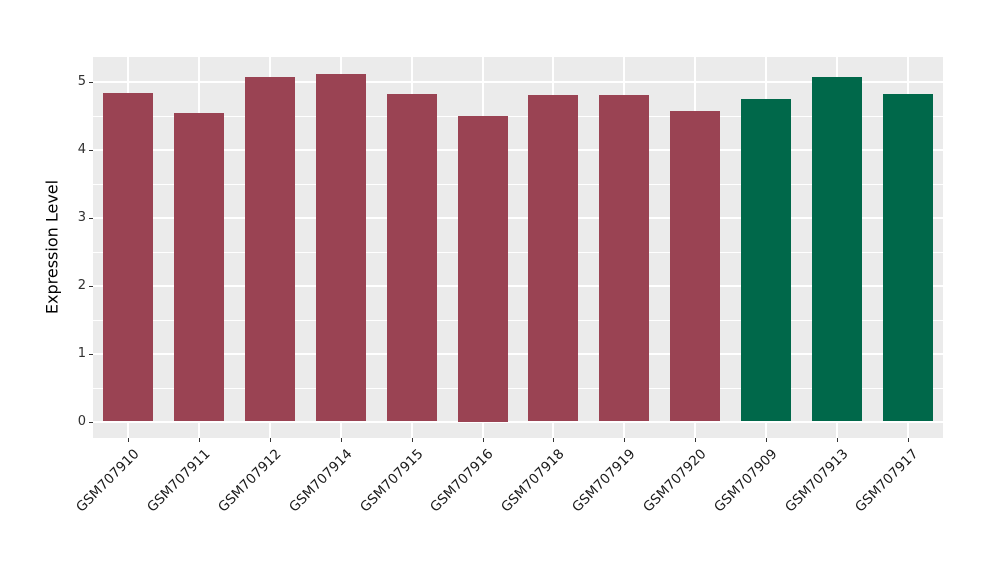 The width and height of the screenshot is (1000, 580). Describe the element at coordinates (179, 481) in the screenshot. I see `x-tick-label: GSM707911` at that location.